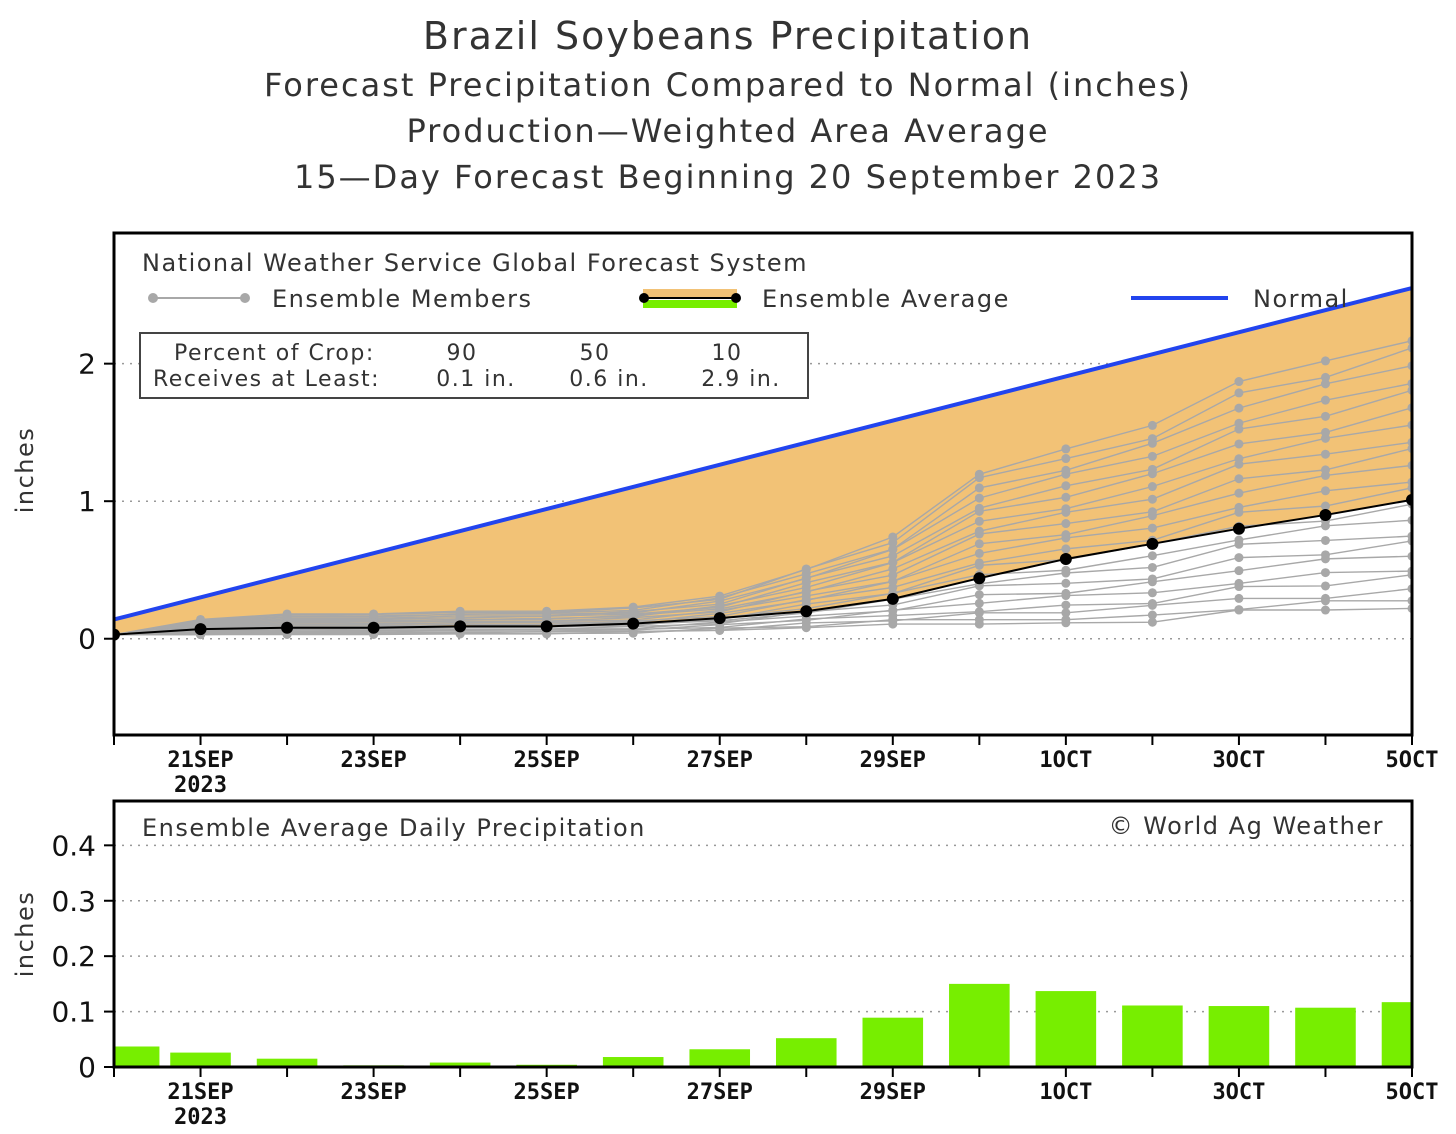 This screenshot has height=1134, width=1456. Describe the element at coordinates (87, 364) in the screenshot. I see `top-y-tick-label: 2` at that location.